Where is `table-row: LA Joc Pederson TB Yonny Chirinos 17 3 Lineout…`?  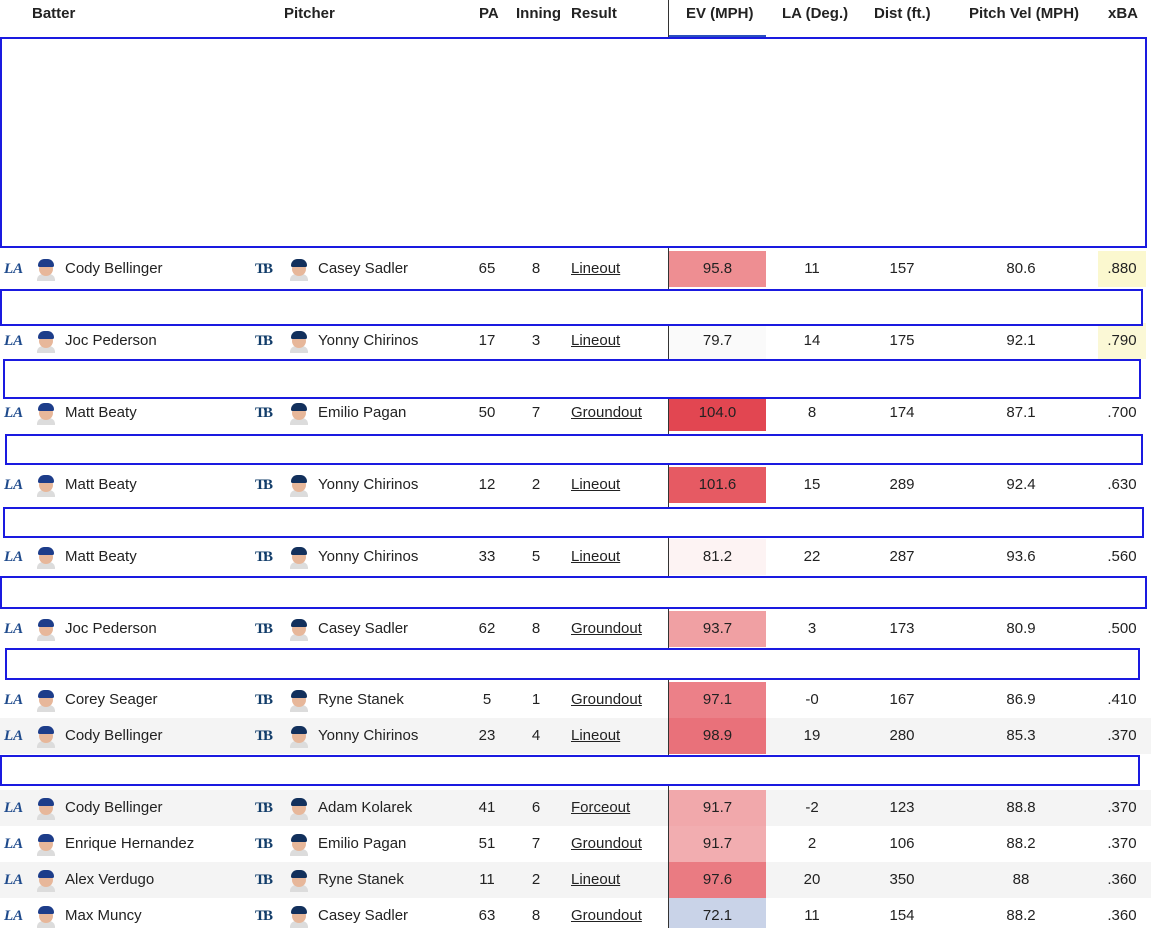
table-row: LA Joc Pederson TB Yonny Chirinos 17 3 Lineout… is located at coordinates (575, 341).